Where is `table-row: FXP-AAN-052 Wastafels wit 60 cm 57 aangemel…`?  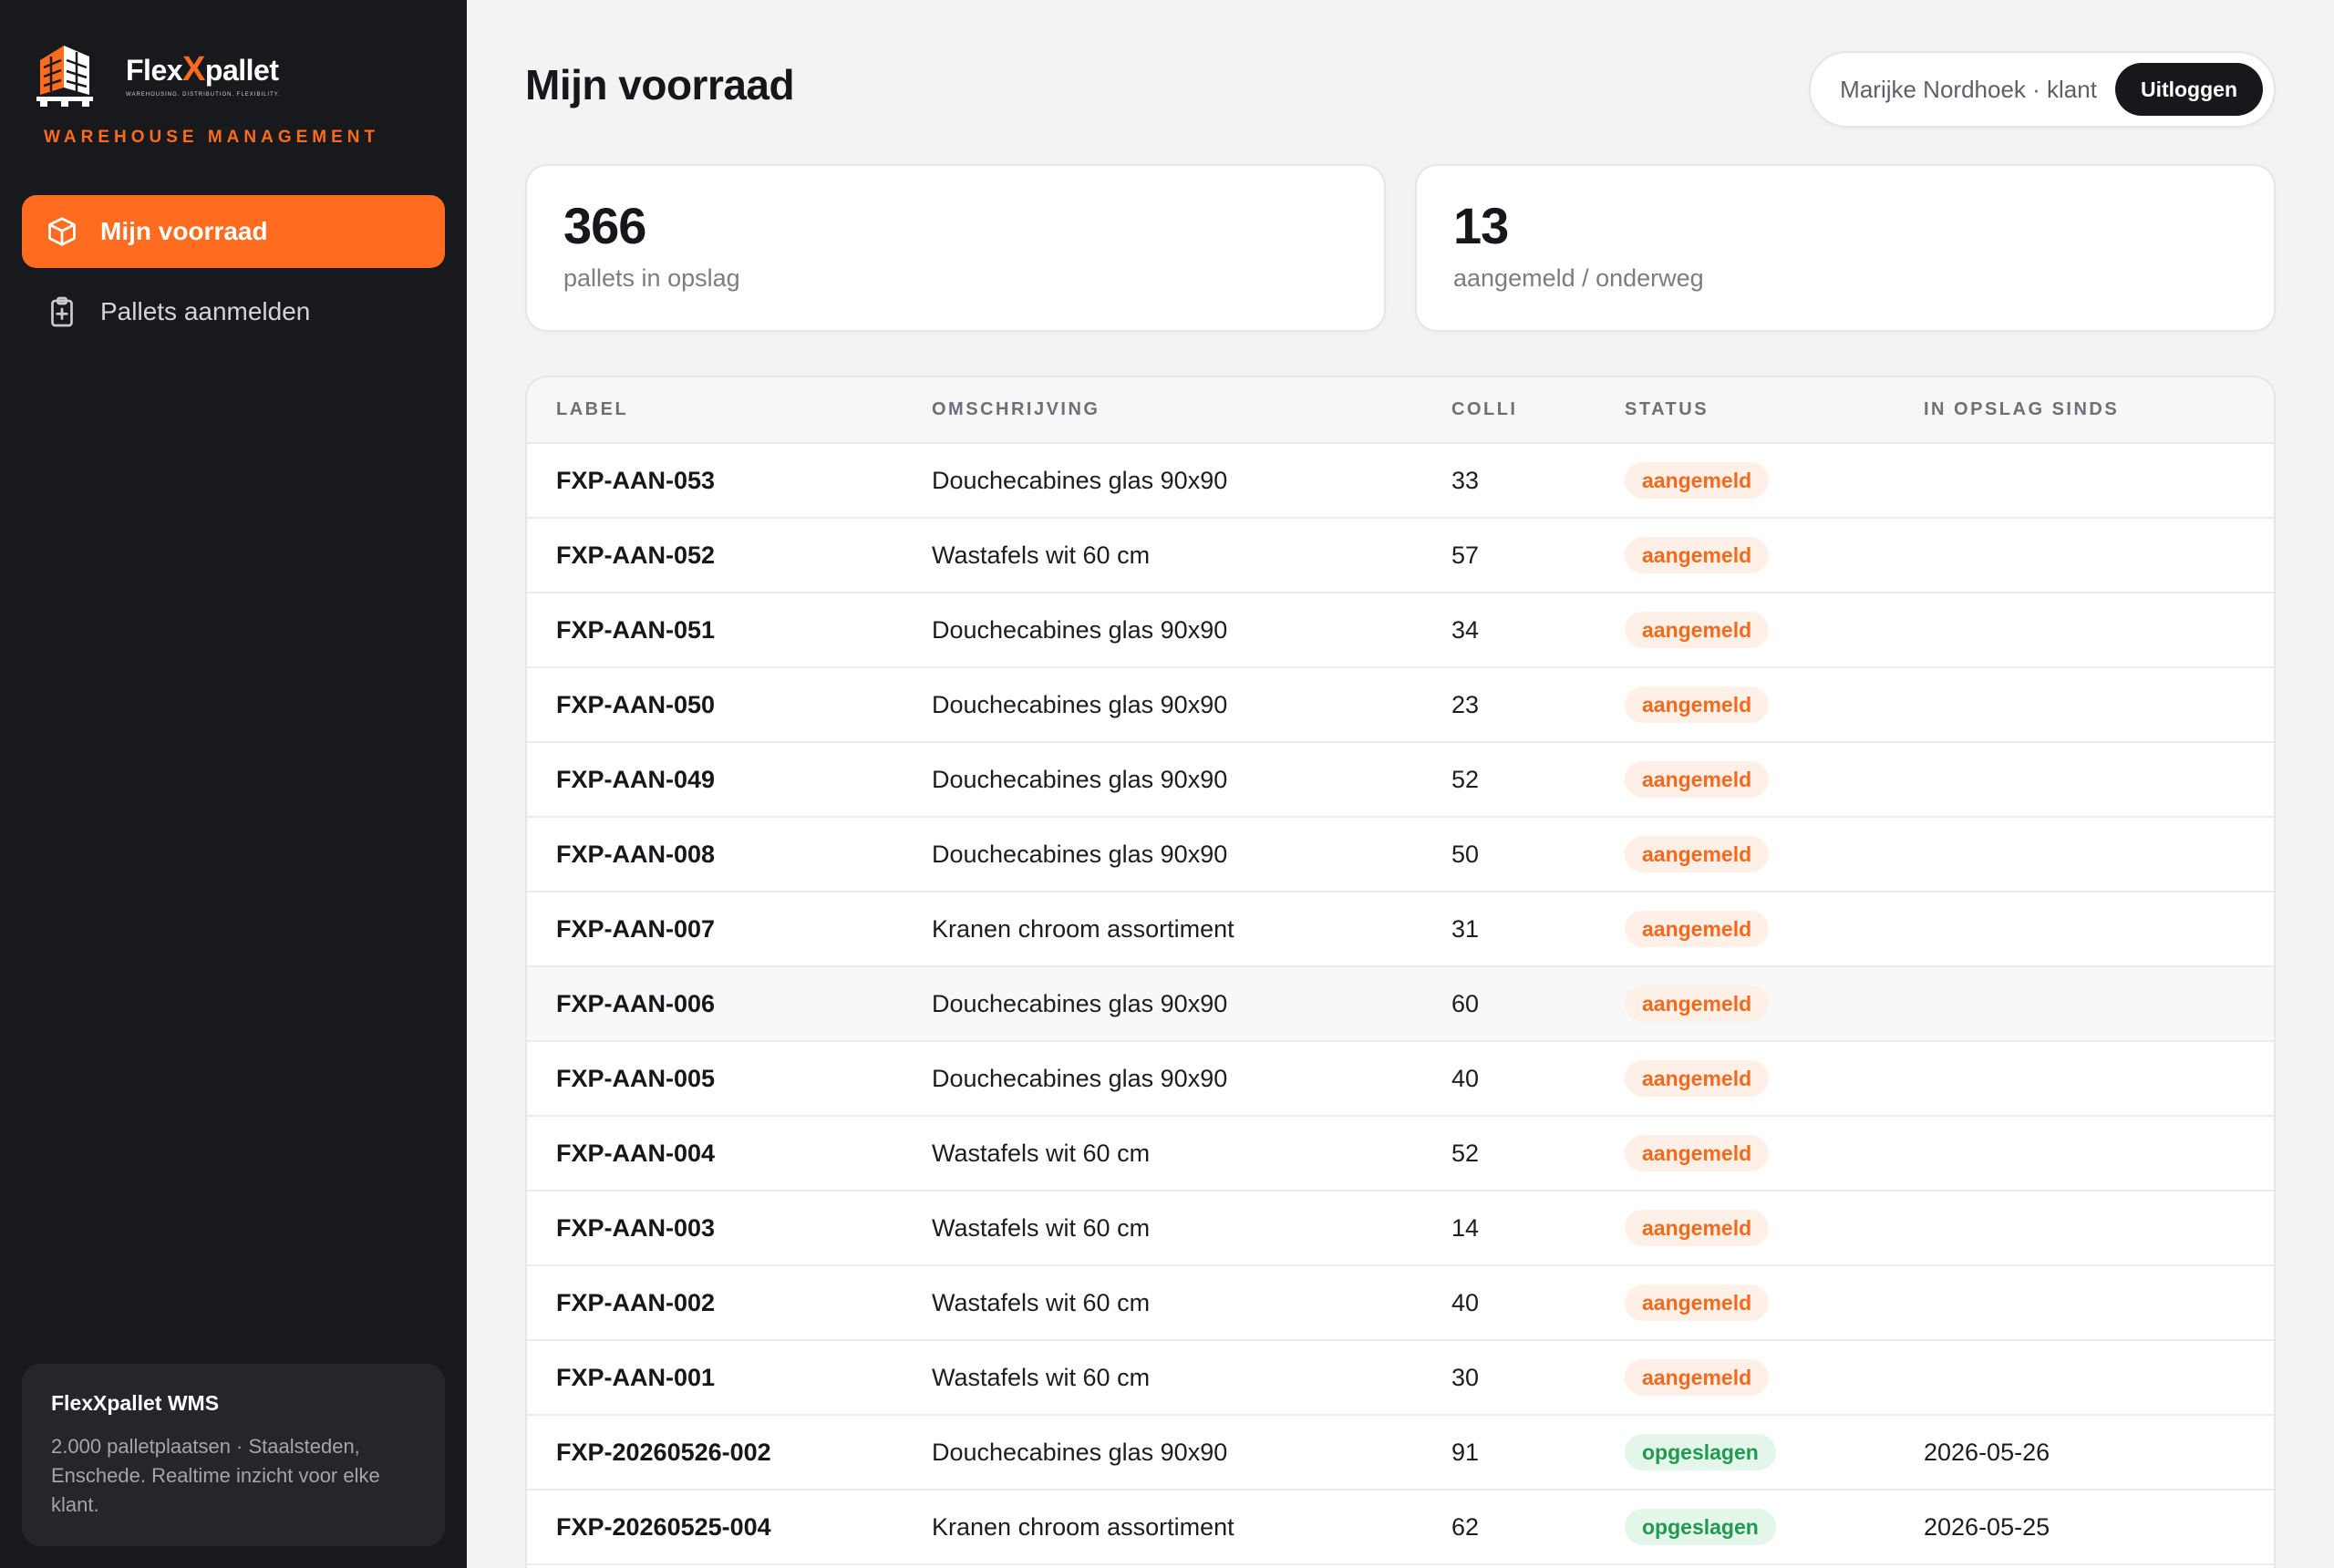
table-row: FXP-AAN-052 Wastafels wit 60 cm 57 aangemel… is located at coordinates (1400, 555).